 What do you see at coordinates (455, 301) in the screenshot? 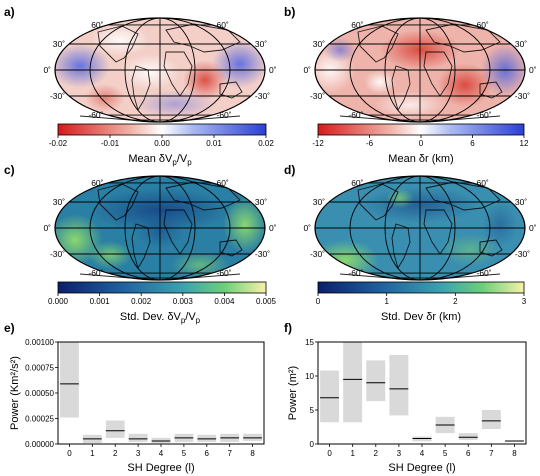
I see `colorbar-tick-label: 2` at bounding box center [455, 301].